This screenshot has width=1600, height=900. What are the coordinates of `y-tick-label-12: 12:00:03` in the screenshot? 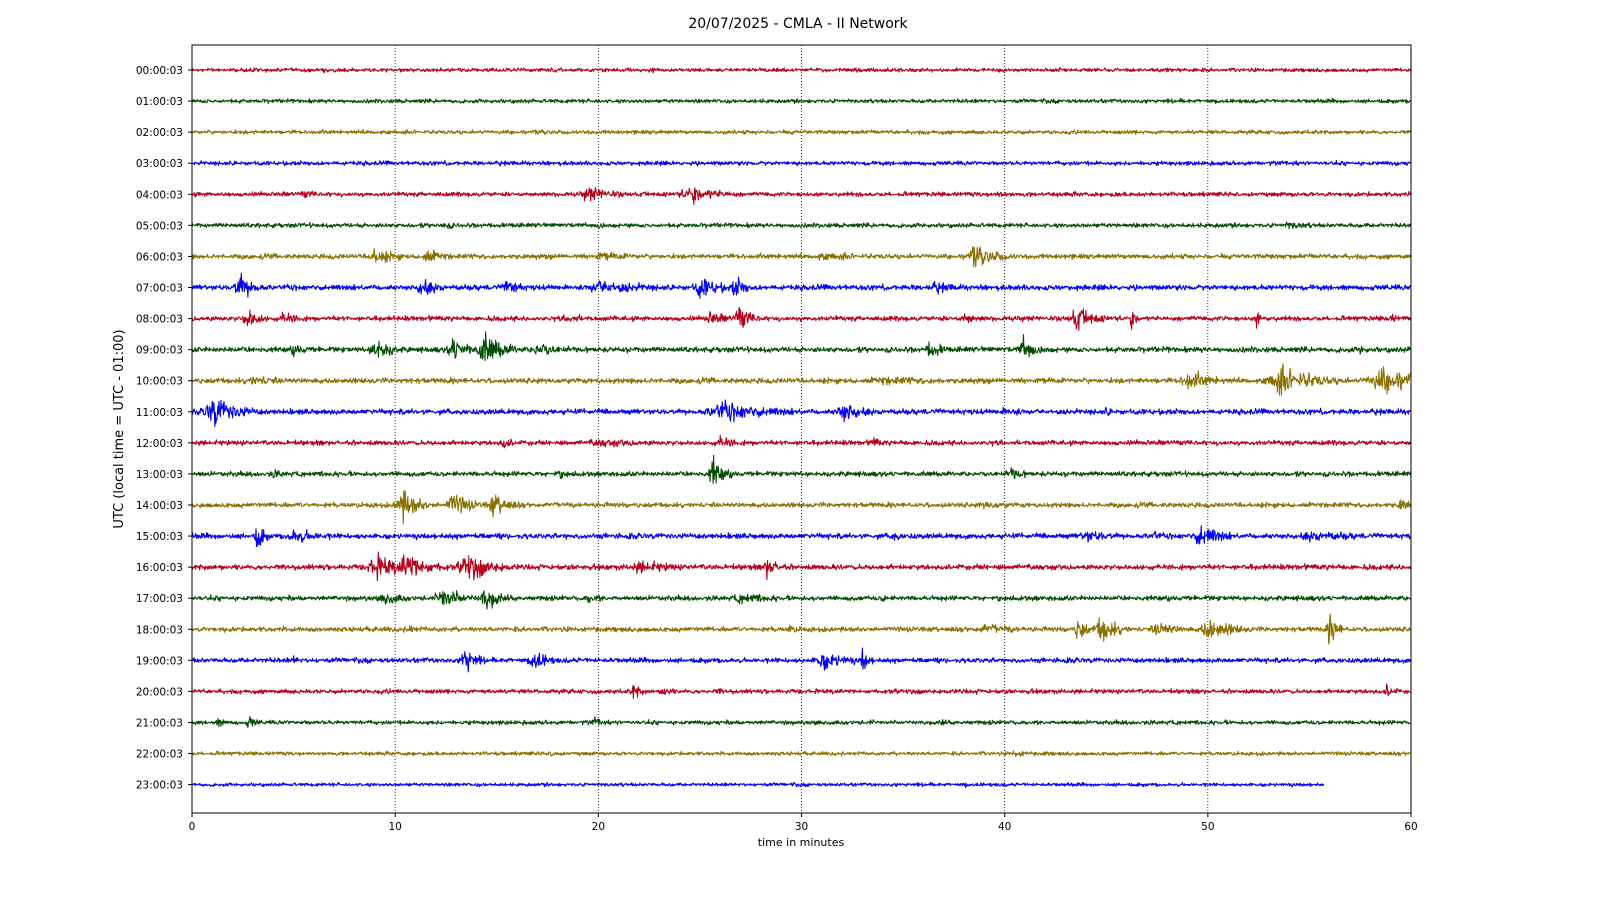 It's located at (159, 444).